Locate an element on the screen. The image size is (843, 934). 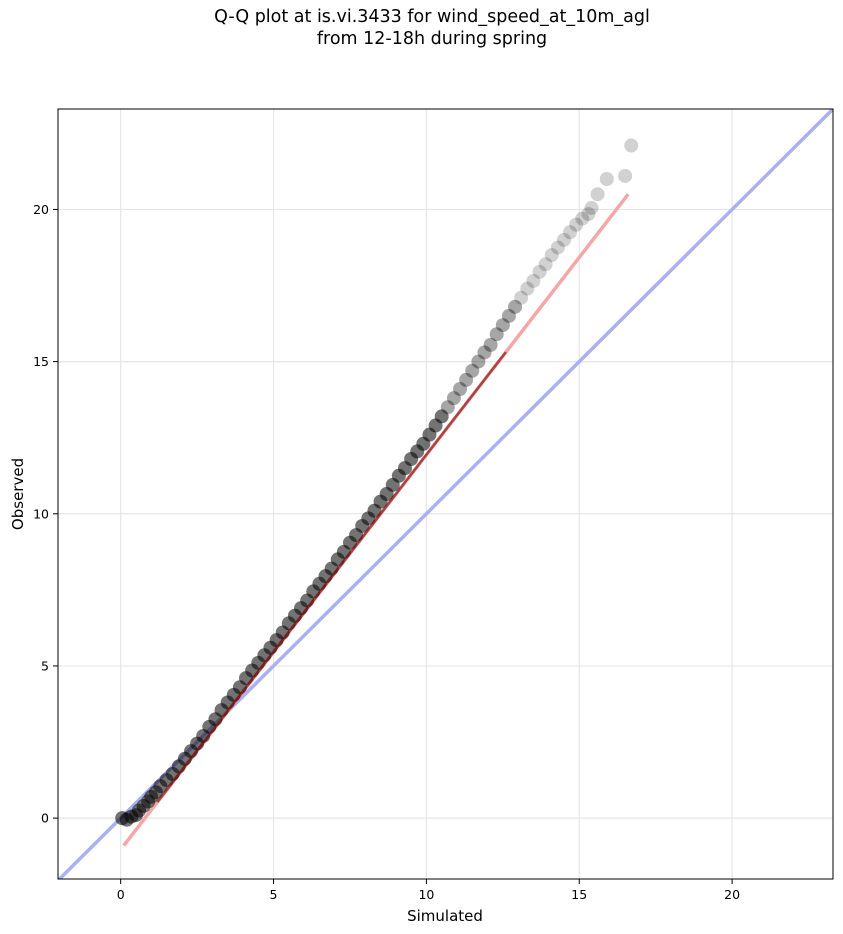
x-tick-label: 5 is located at coordinates (274, 894).